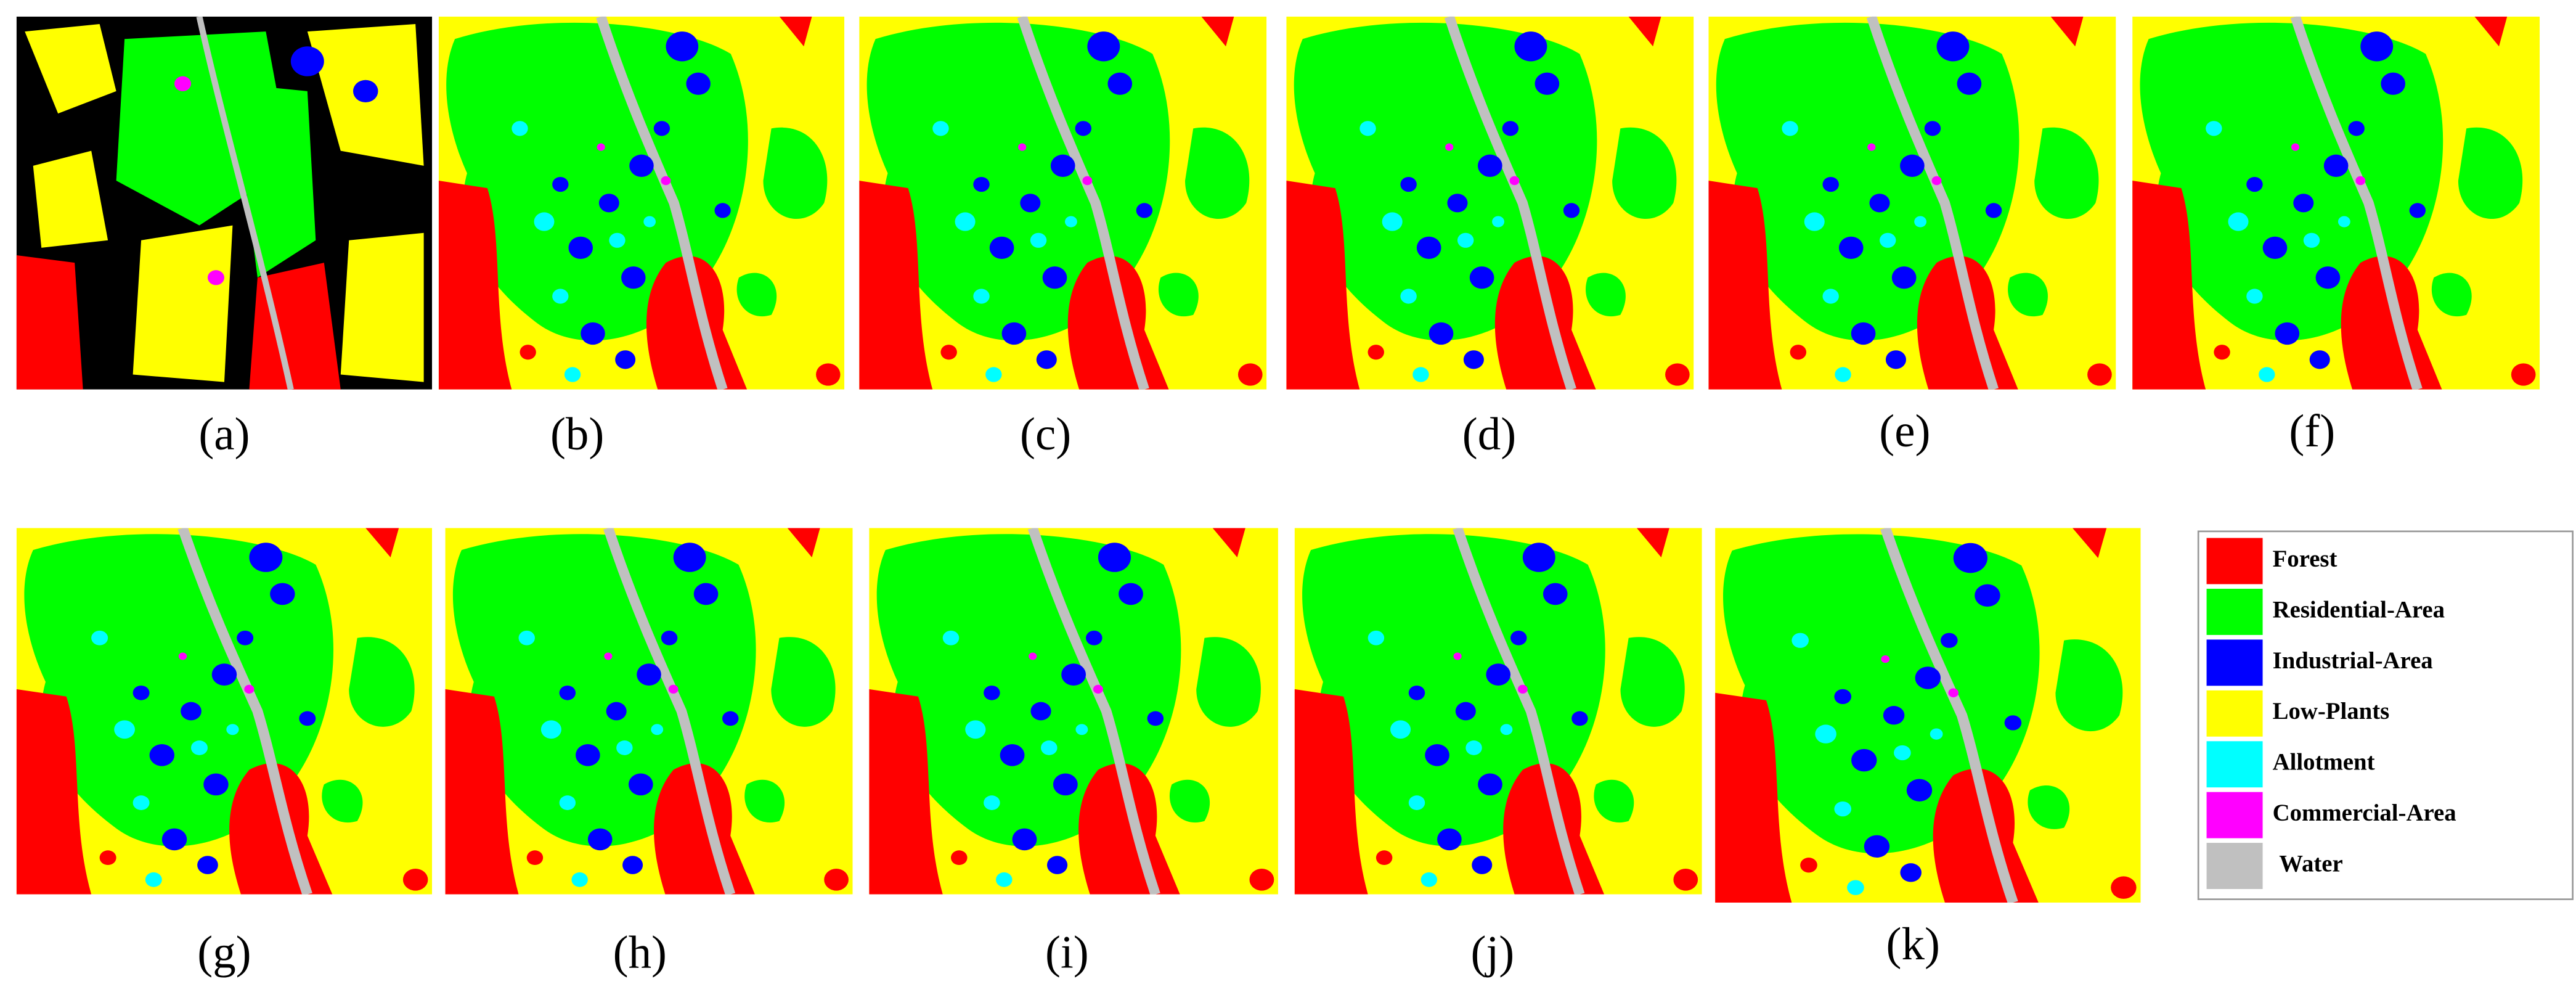 This screenshot has width=2576, height=1000. What do you see at coordinates (640, 953) in the screenshot?
I see `panel-label: (h)` at bounding box center [640, 953].